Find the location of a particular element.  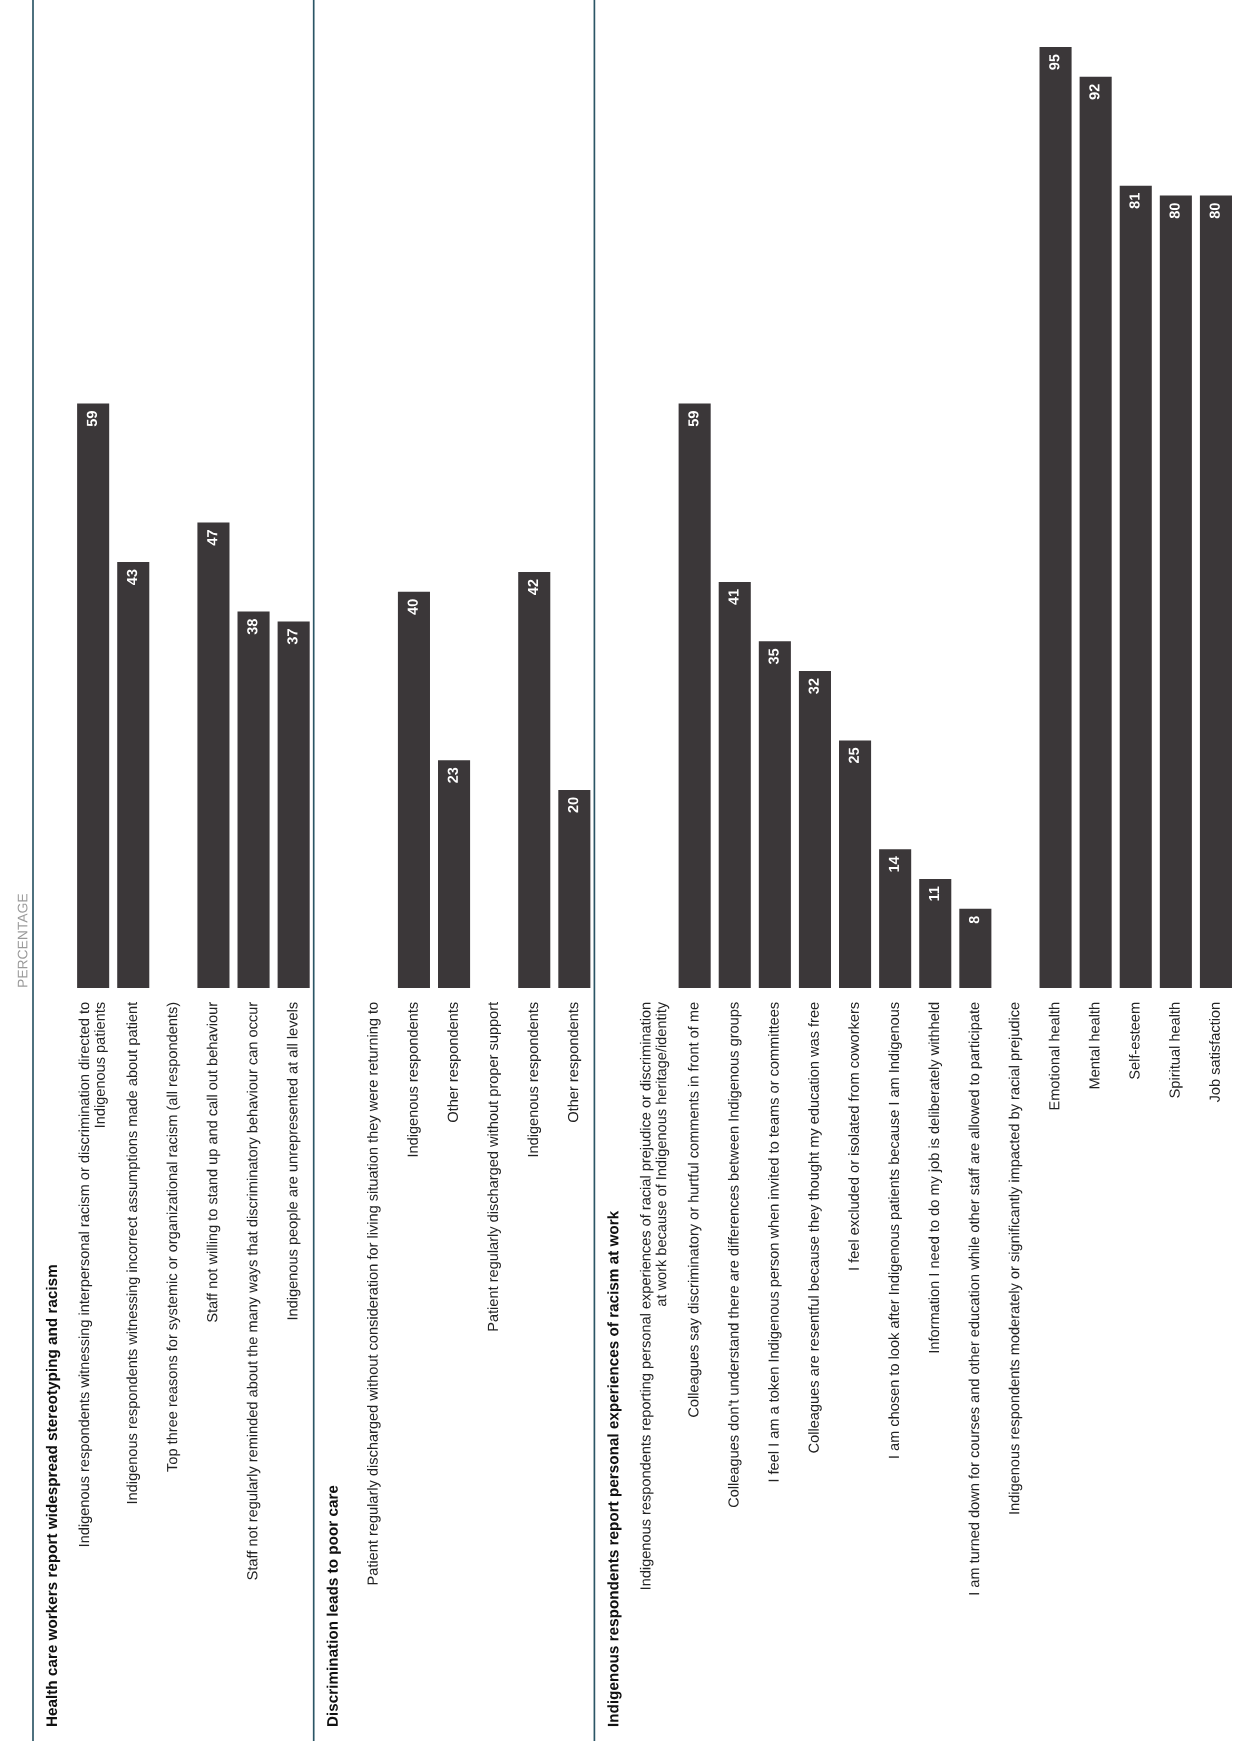

data-label: 25 is located at coordinates (853, 755).